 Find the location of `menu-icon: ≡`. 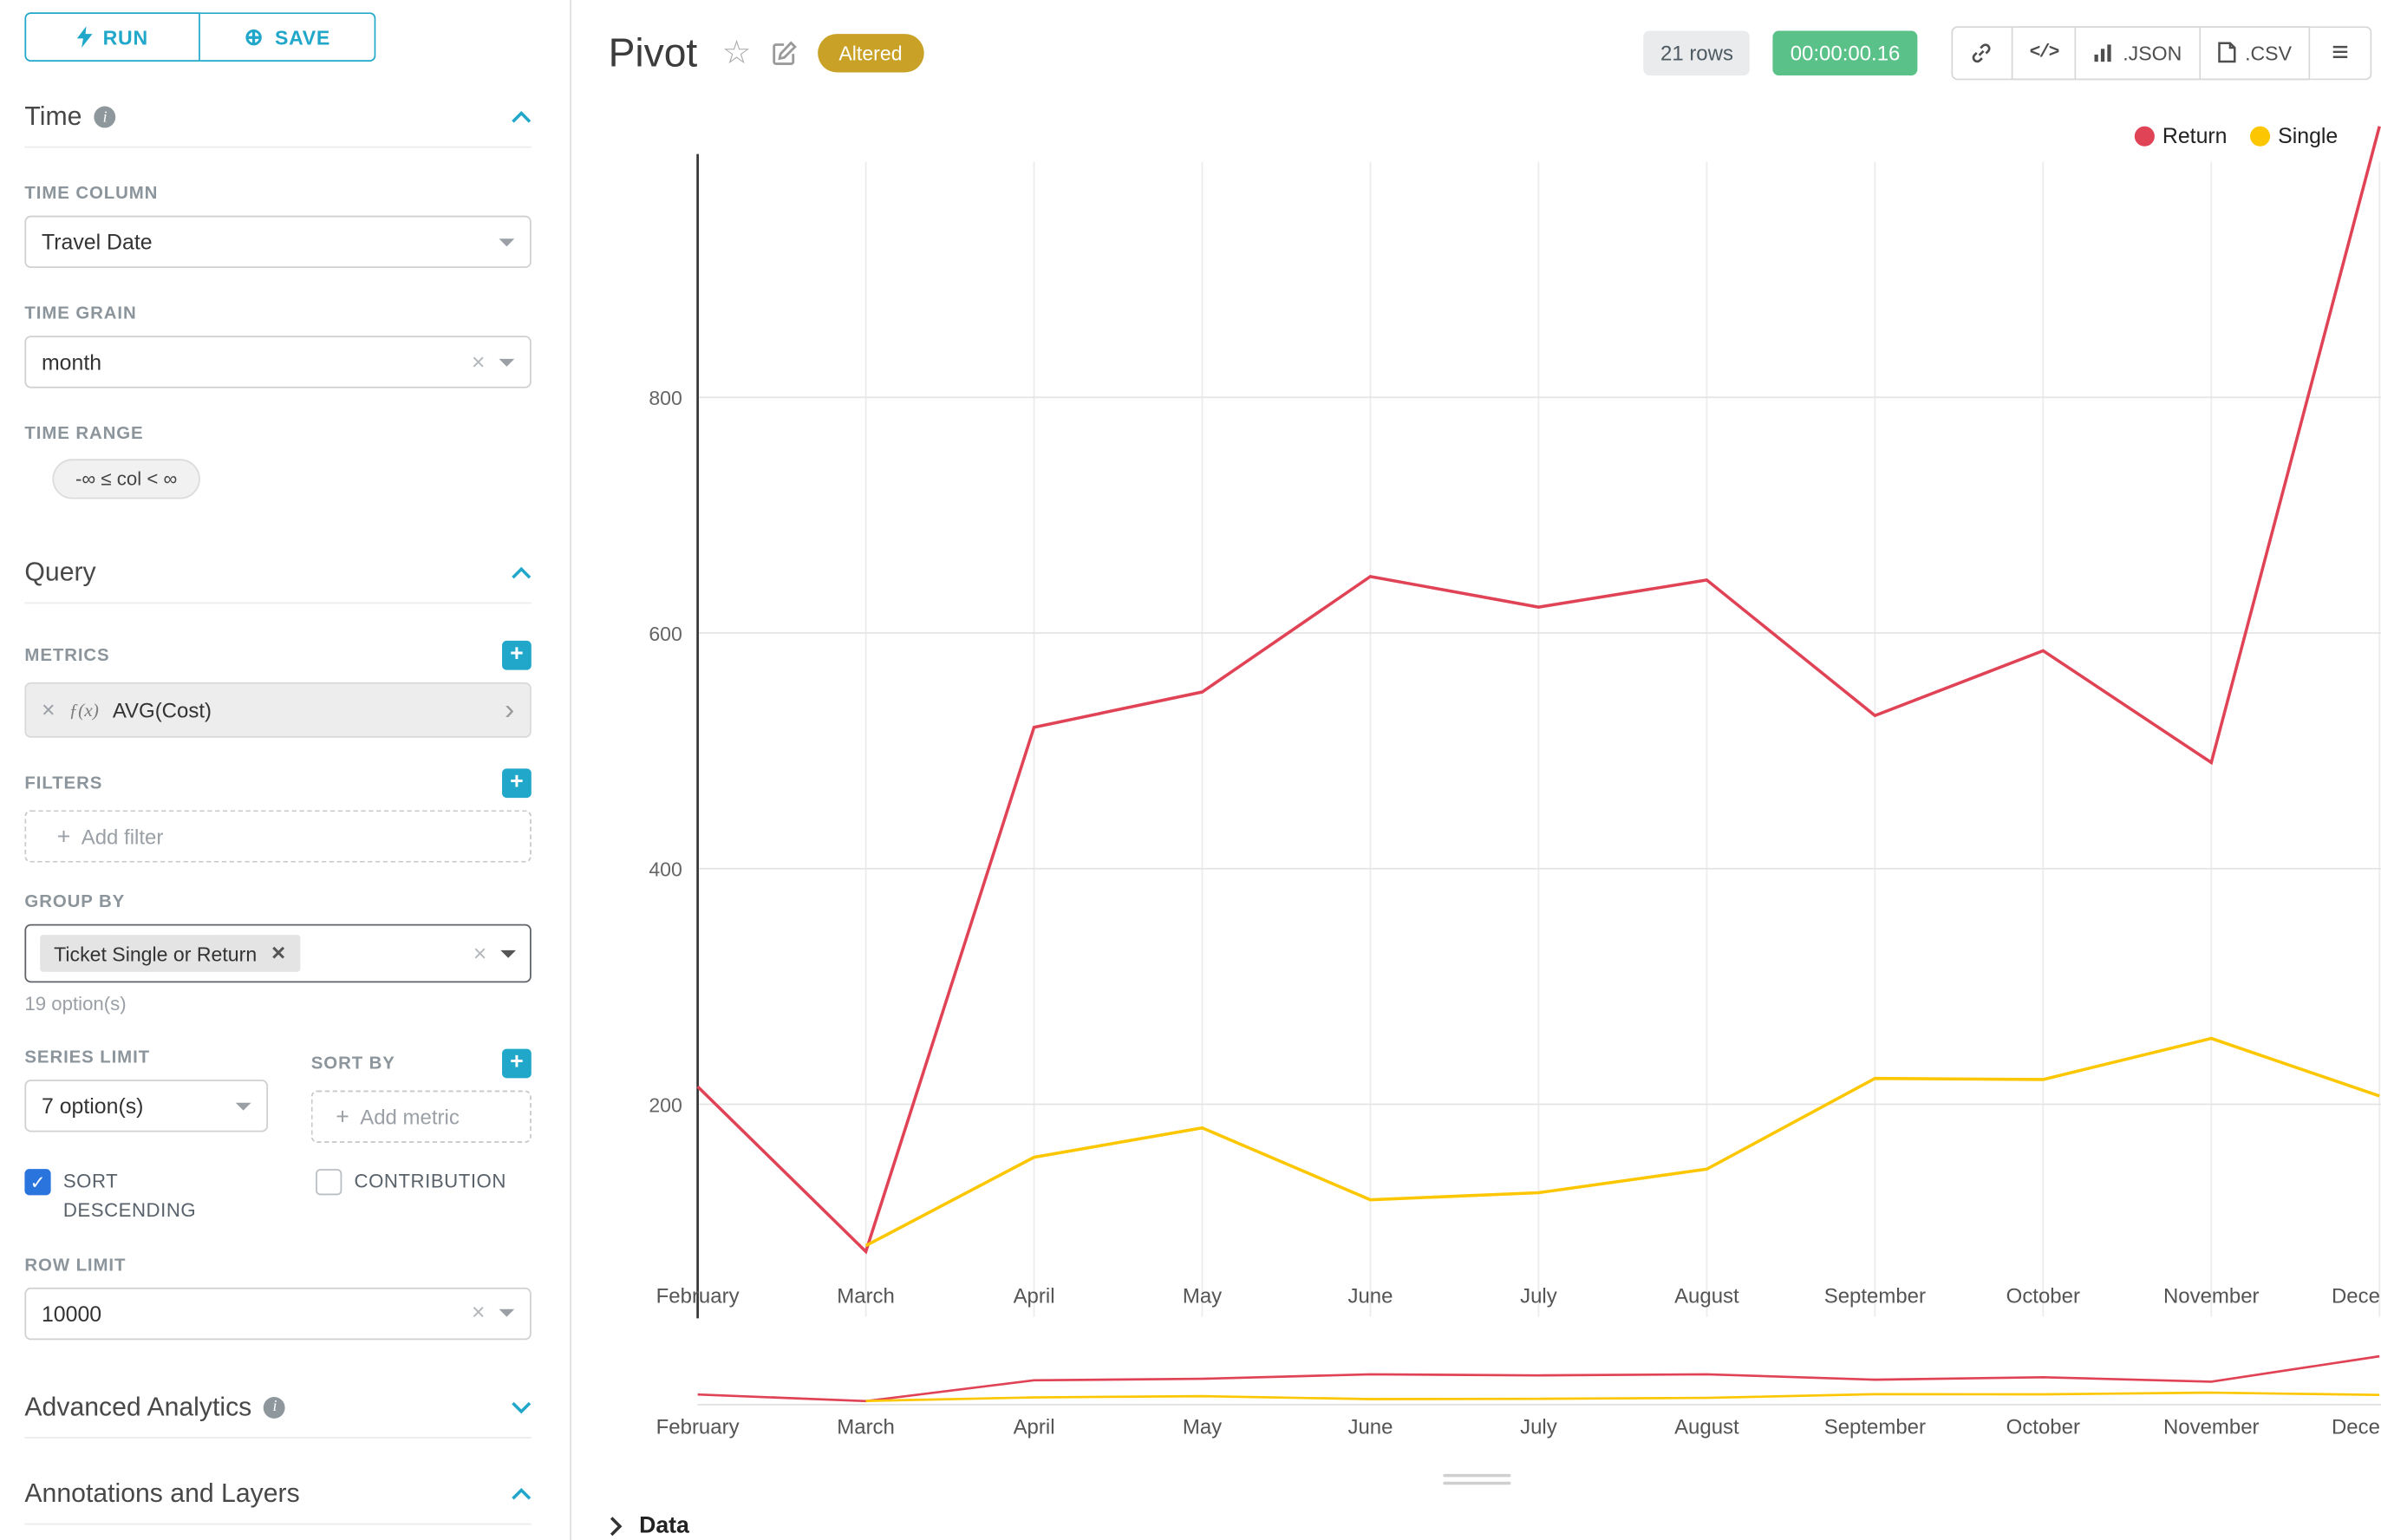

menu-icon: ≡ is located at coordinates (2341, 52).